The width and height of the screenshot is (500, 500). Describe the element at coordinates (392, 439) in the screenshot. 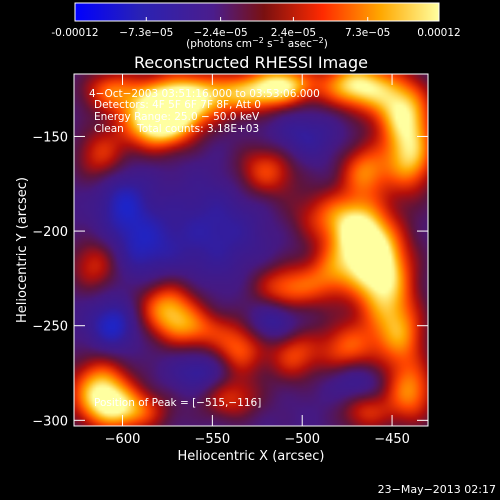

I see `x-tick-label: −450` at that location.